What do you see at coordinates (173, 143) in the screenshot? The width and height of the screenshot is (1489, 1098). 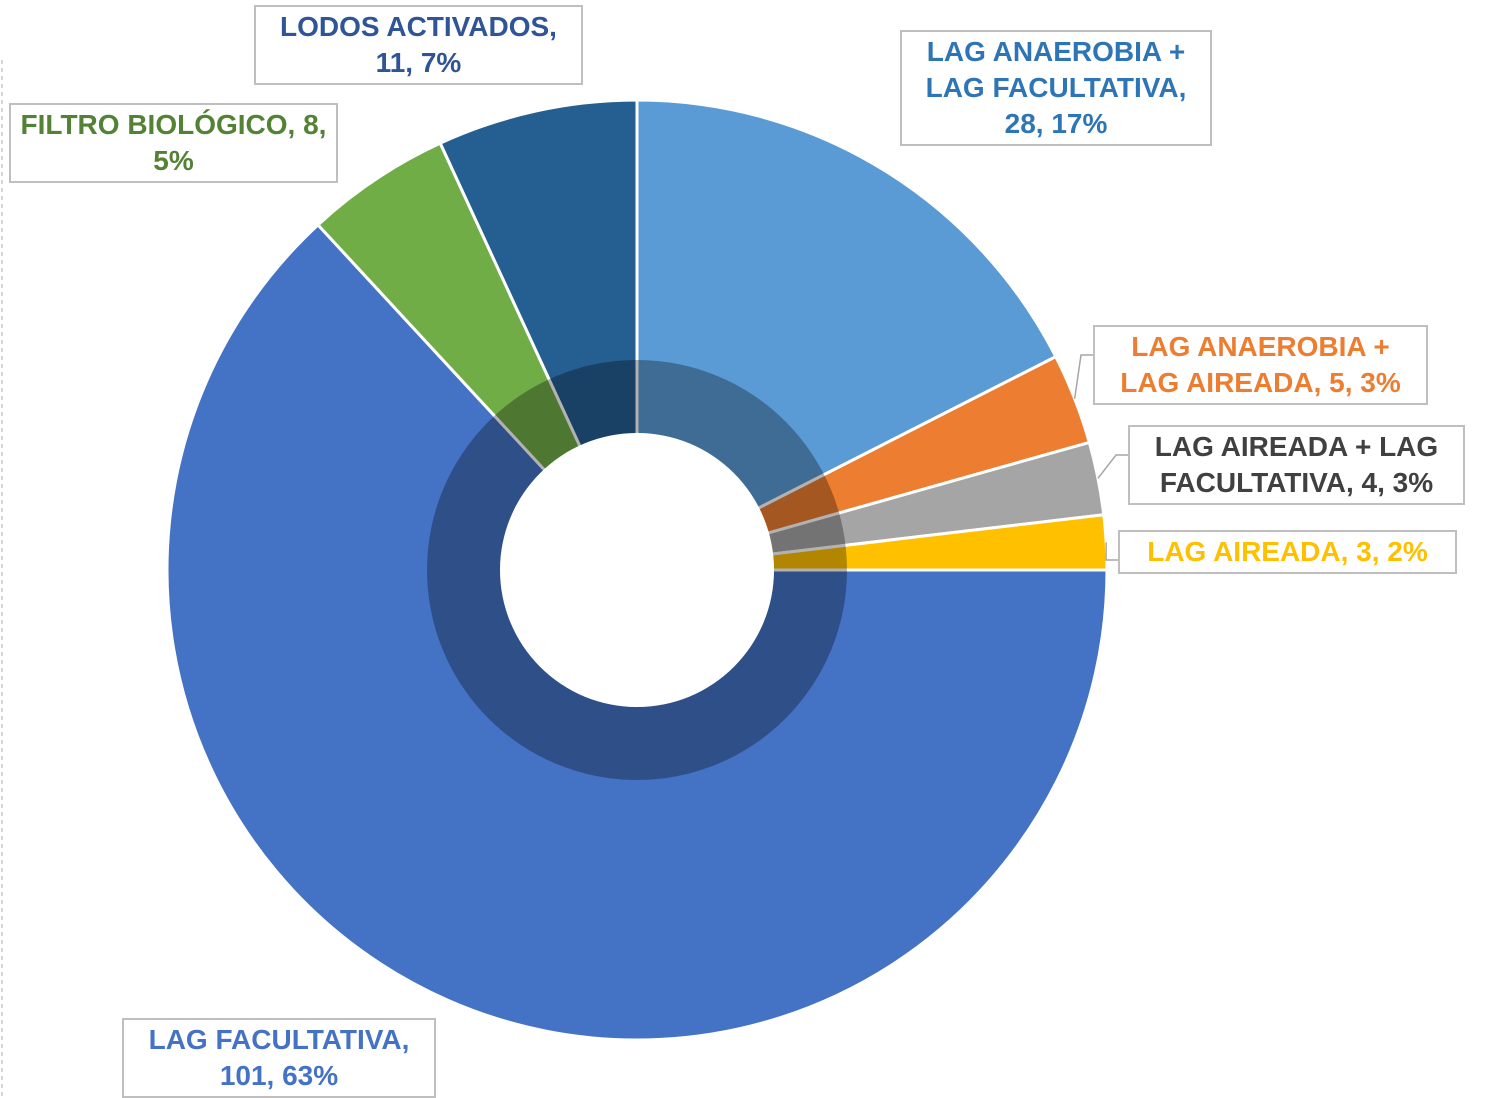 I see `data-label: FILTRO BIOLÓGICO, 8, 5%` at bounding box center [173, 143].